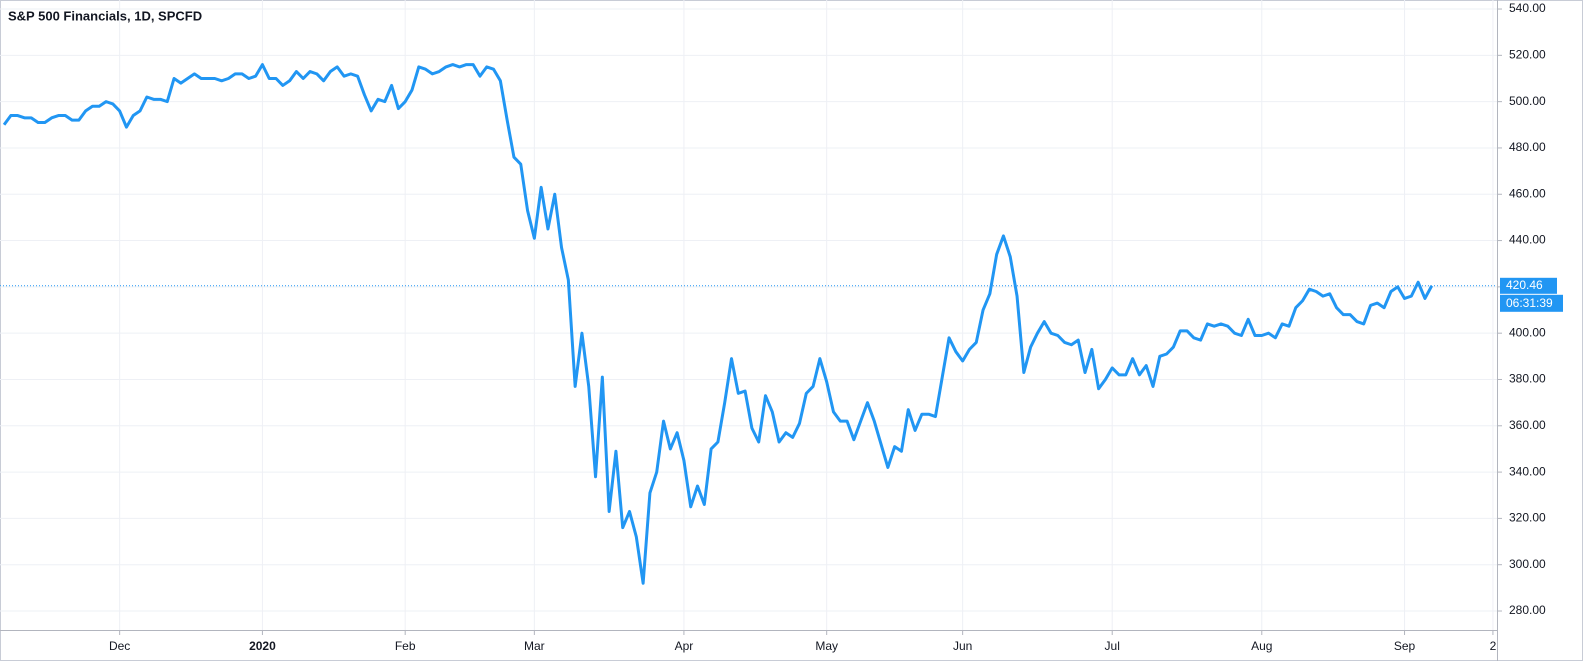 The image size is (1583, 668). I want to click on x-tick-label: Jul, so click(1112, 646).